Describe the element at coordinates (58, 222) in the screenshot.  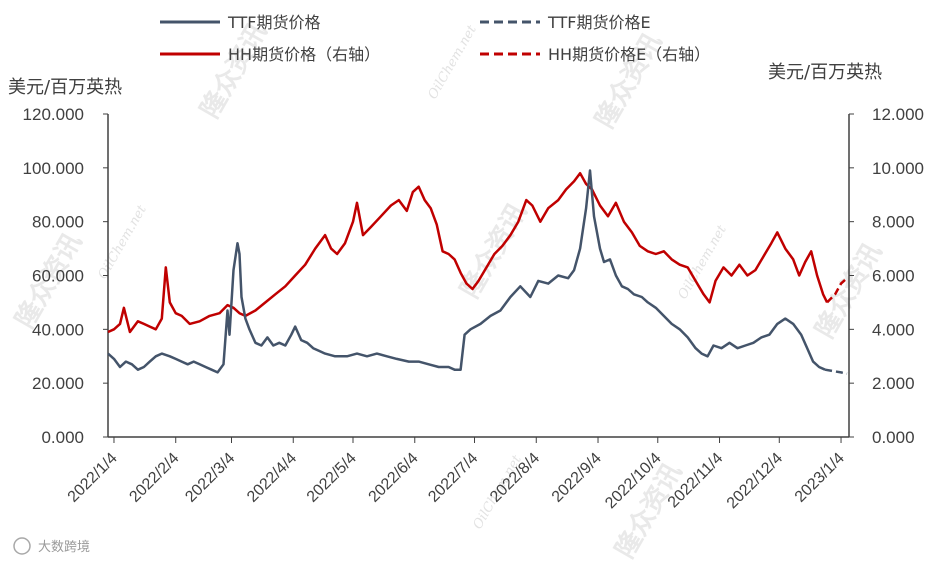
I see `y-tick-label-left: 80.000` at that location.